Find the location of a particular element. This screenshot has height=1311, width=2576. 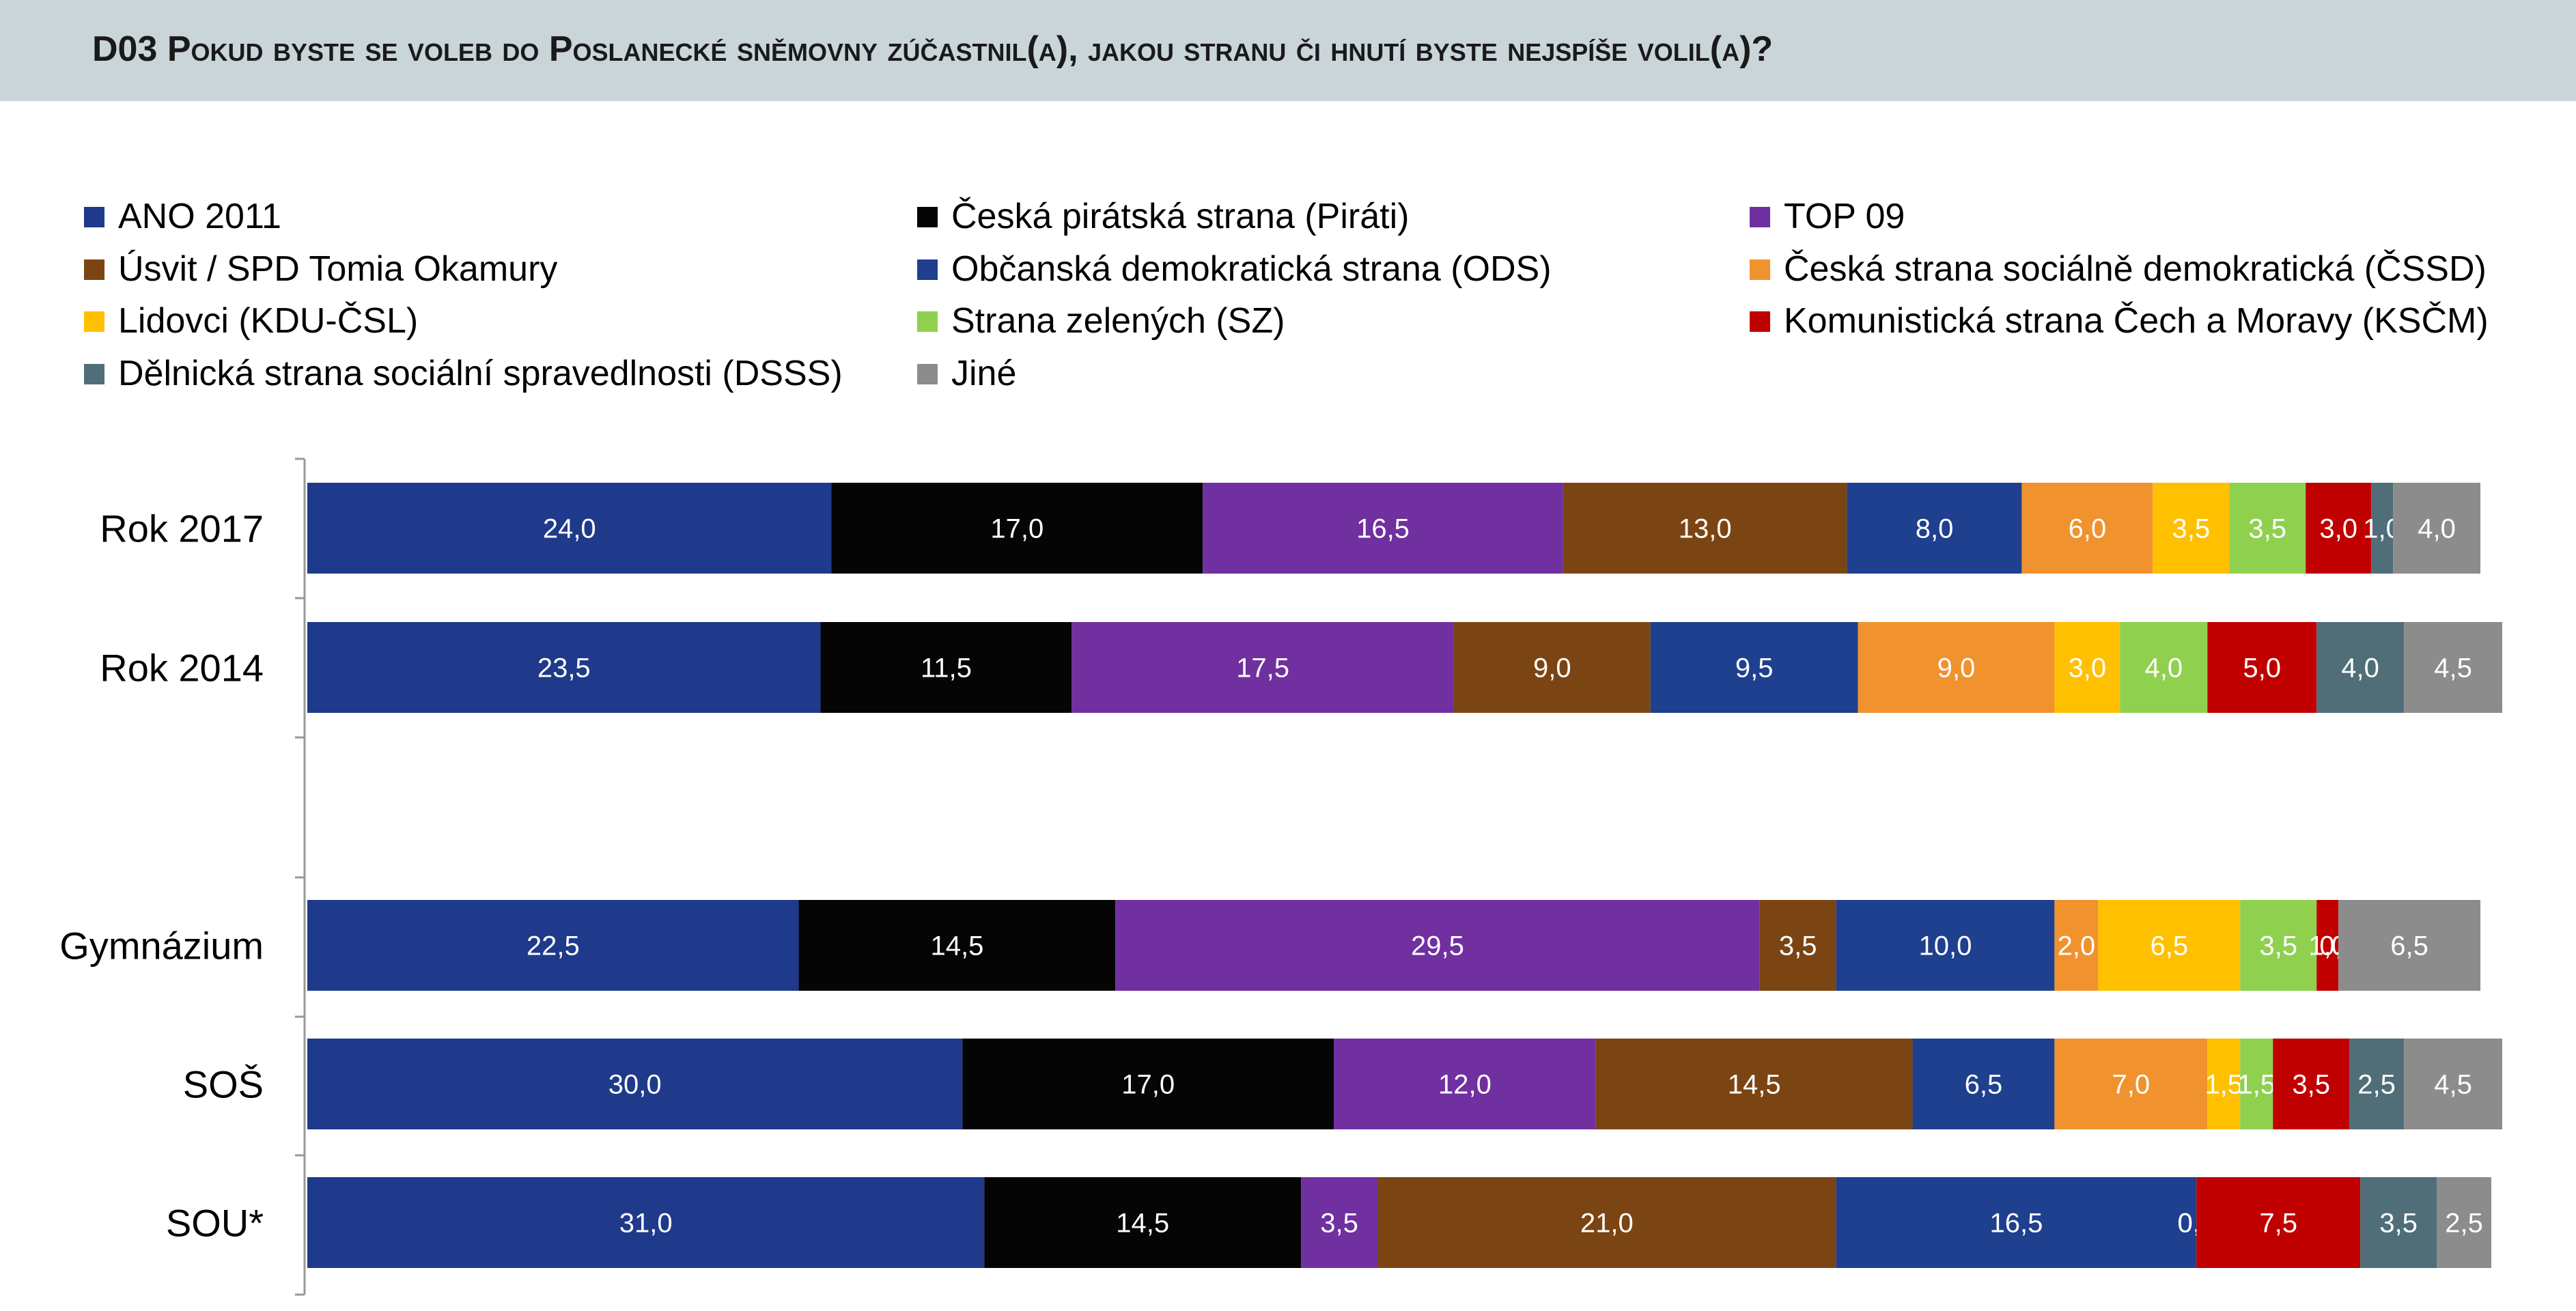

data-label: 9,5 is located at coordinates (1754, 668).